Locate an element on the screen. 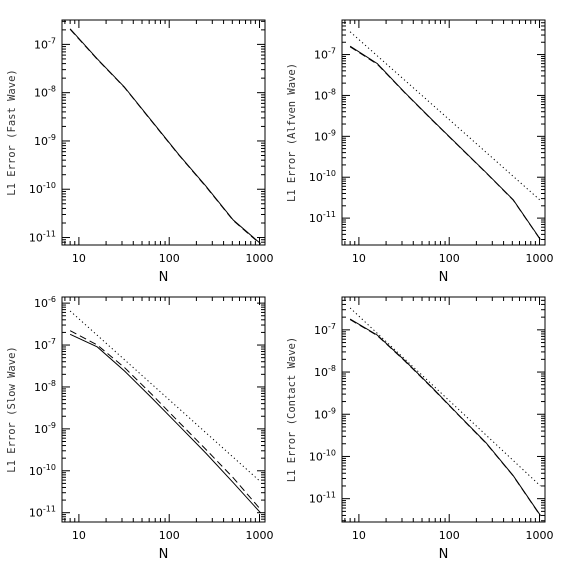 Image resolution: width=574 pixels, height=574 pixels. y-axis-label: L1 Error (Slow Wave) is located at coordinates (12, 409).